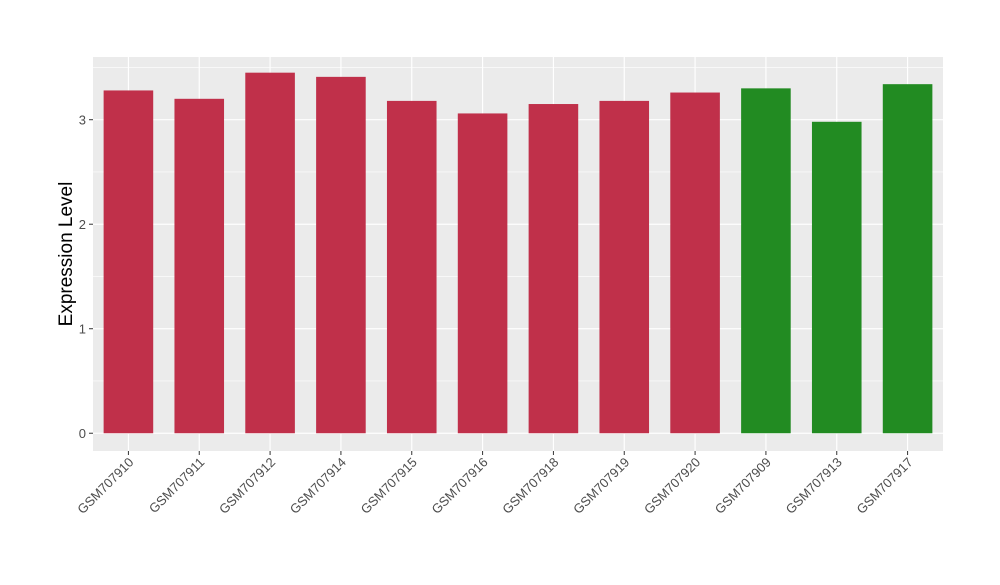 The height and width of the screenshot is (585, 1000). I want to click on y-tick-label: 1, so click(82, 329).